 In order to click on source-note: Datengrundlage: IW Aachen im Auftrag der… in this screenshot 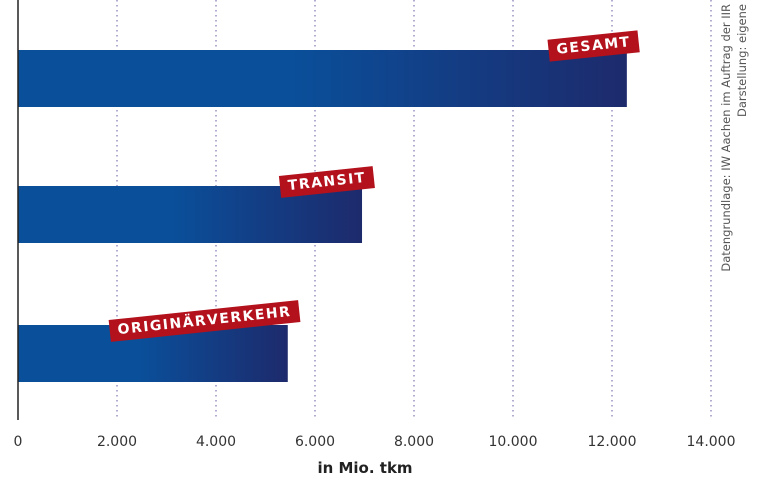, I will do `click(734, 138)`.